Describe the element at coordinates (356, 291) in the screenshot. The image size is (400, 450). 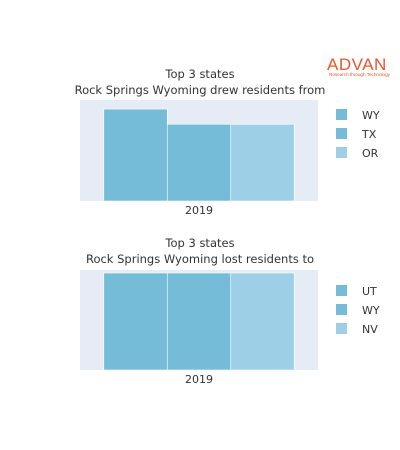
I see `legend-item-ut: UT` at that location.